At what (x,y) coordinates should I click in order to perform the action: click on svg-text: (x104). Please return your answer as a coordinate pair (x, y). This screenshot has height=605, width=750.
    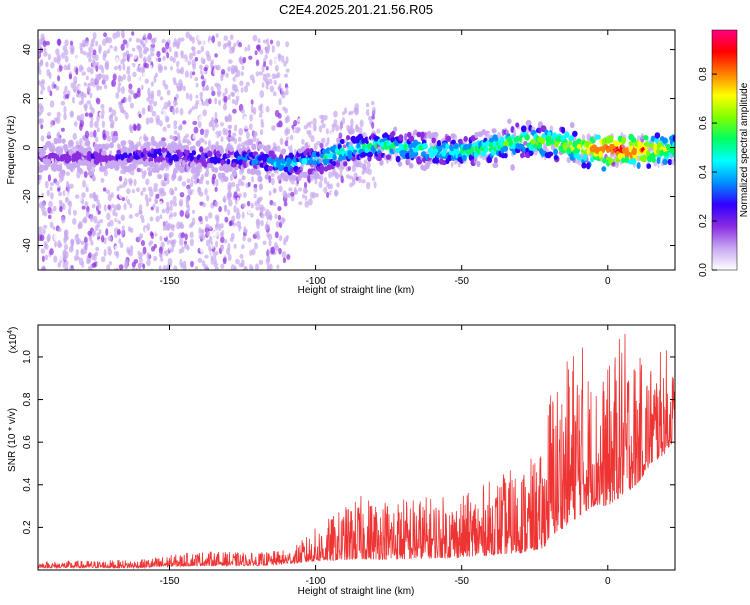
    Looking at the image, I should click on (13, 340).